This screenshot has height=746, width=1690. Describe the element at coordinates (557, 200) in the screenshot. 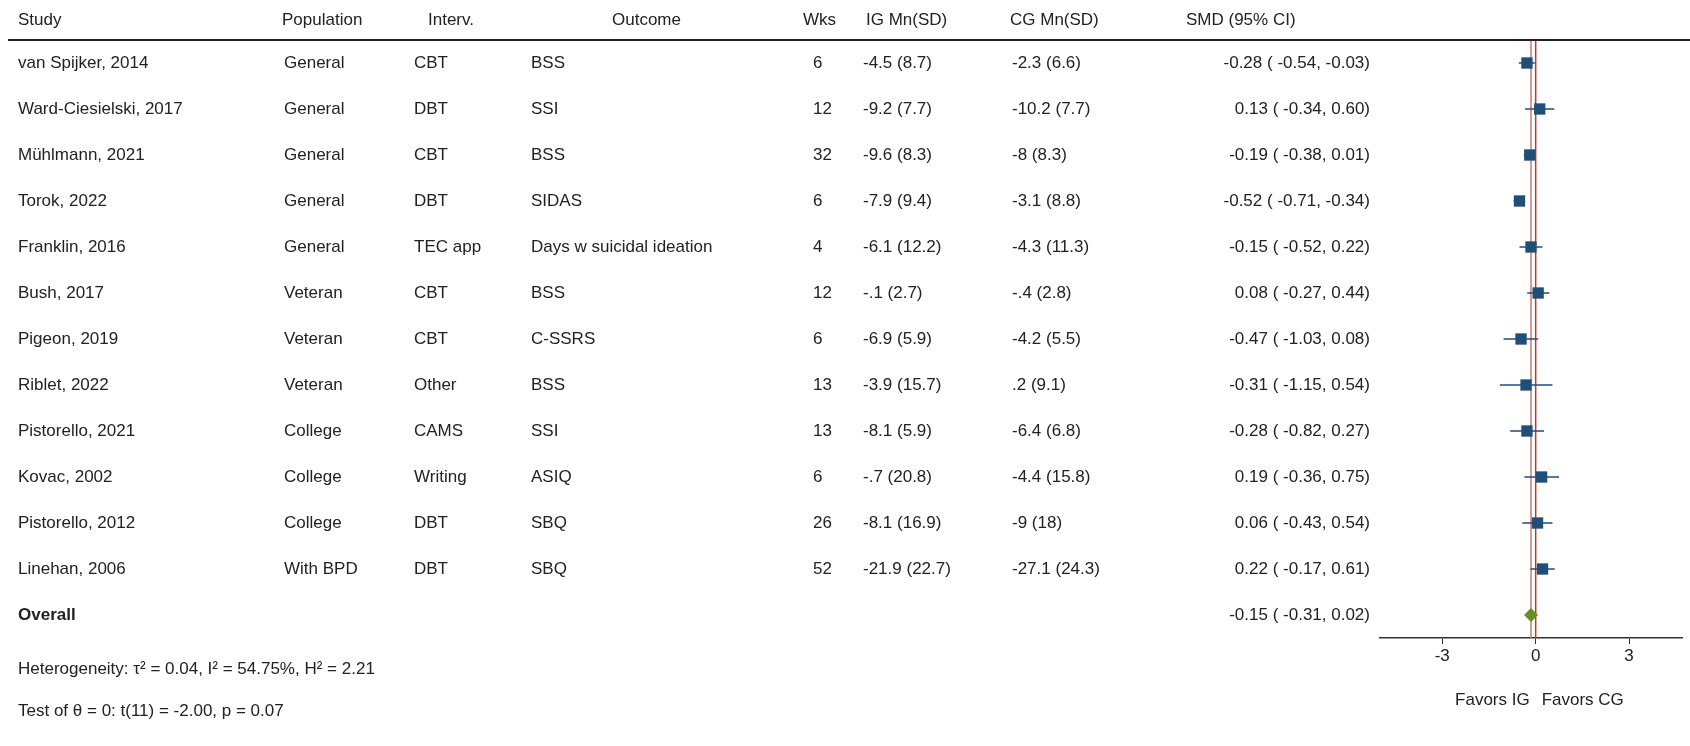

I see `text: SIDAS` at that location.